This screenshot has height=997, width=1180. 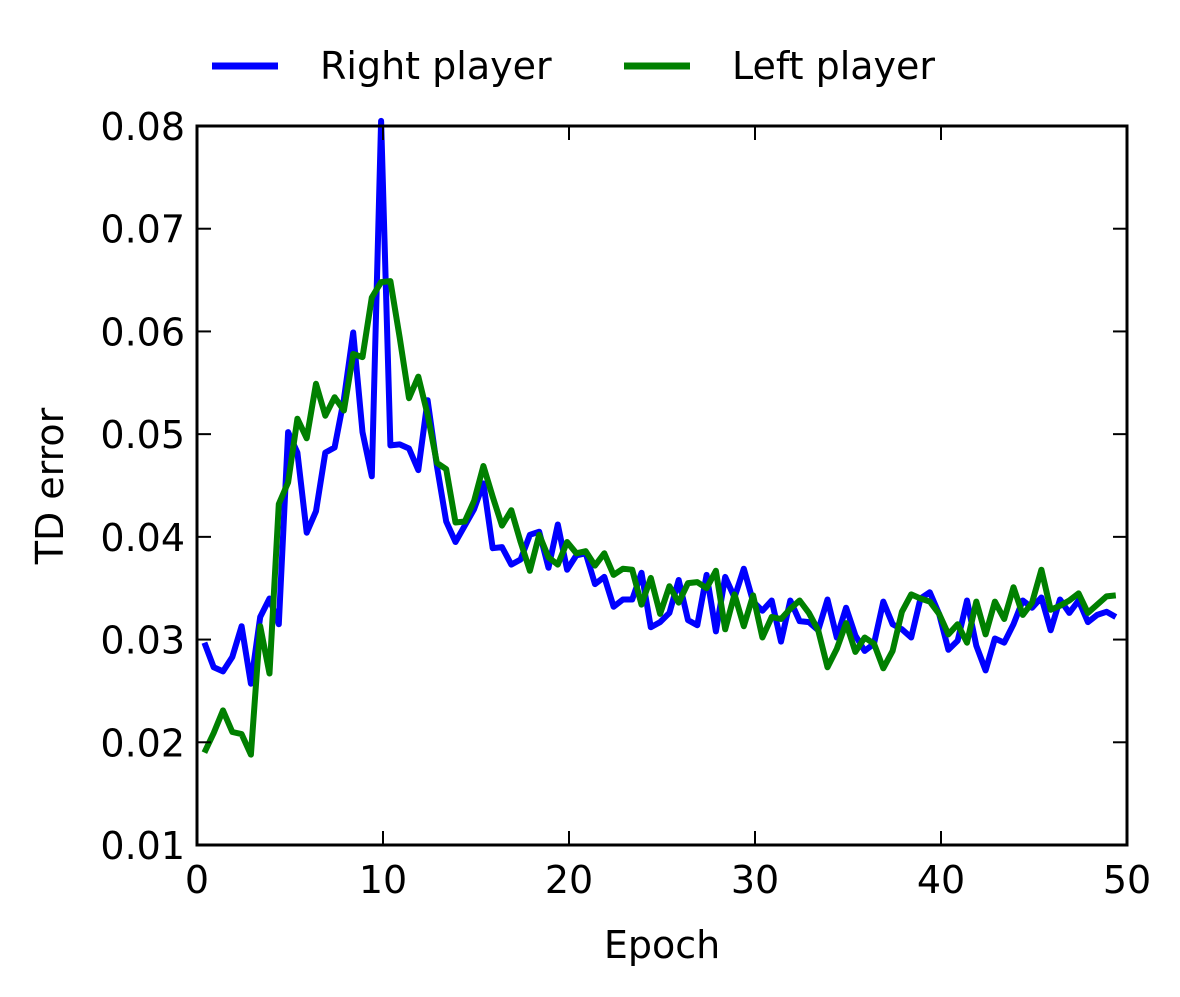 I want to click on x-tick-label: 20, so click(x=569, y=880).